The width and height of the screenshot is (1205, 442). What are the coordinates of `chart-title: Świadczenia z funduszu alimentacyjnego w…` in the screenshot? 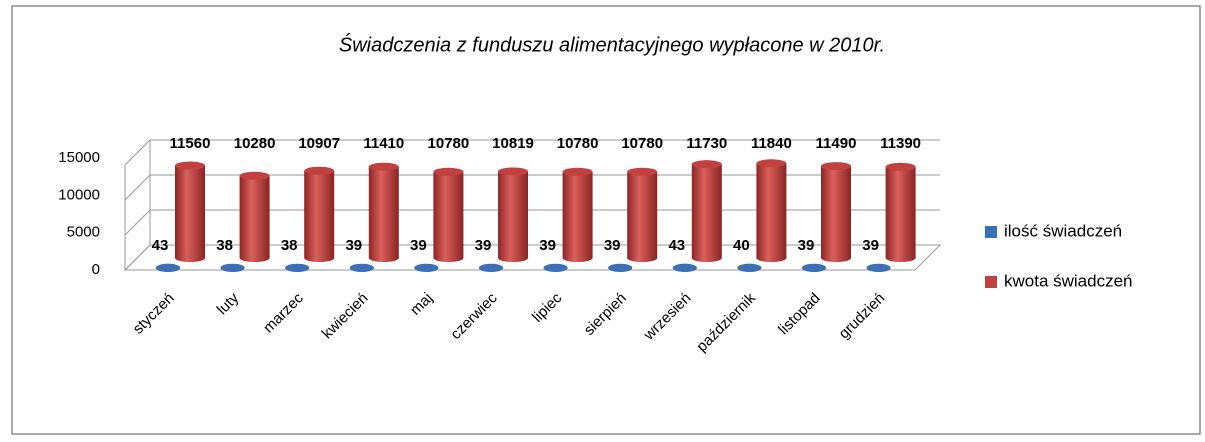 It's located at (612, 44).